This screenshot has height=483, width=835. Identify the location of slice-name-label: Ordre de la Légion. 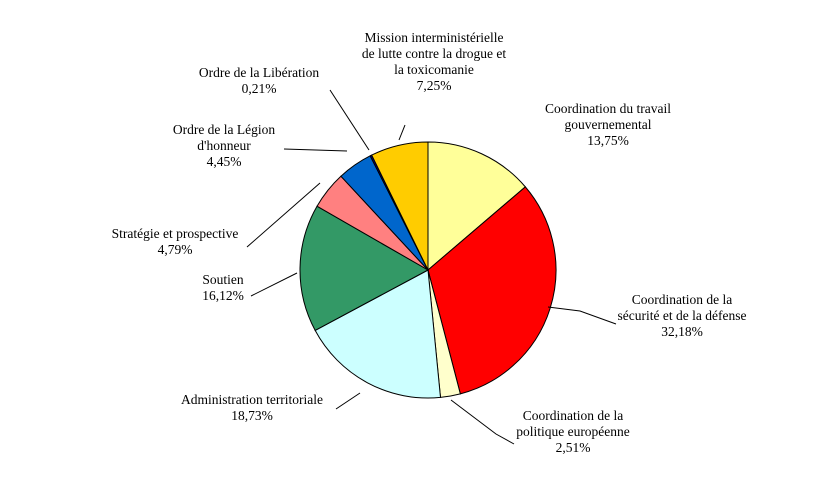
(224, 129).